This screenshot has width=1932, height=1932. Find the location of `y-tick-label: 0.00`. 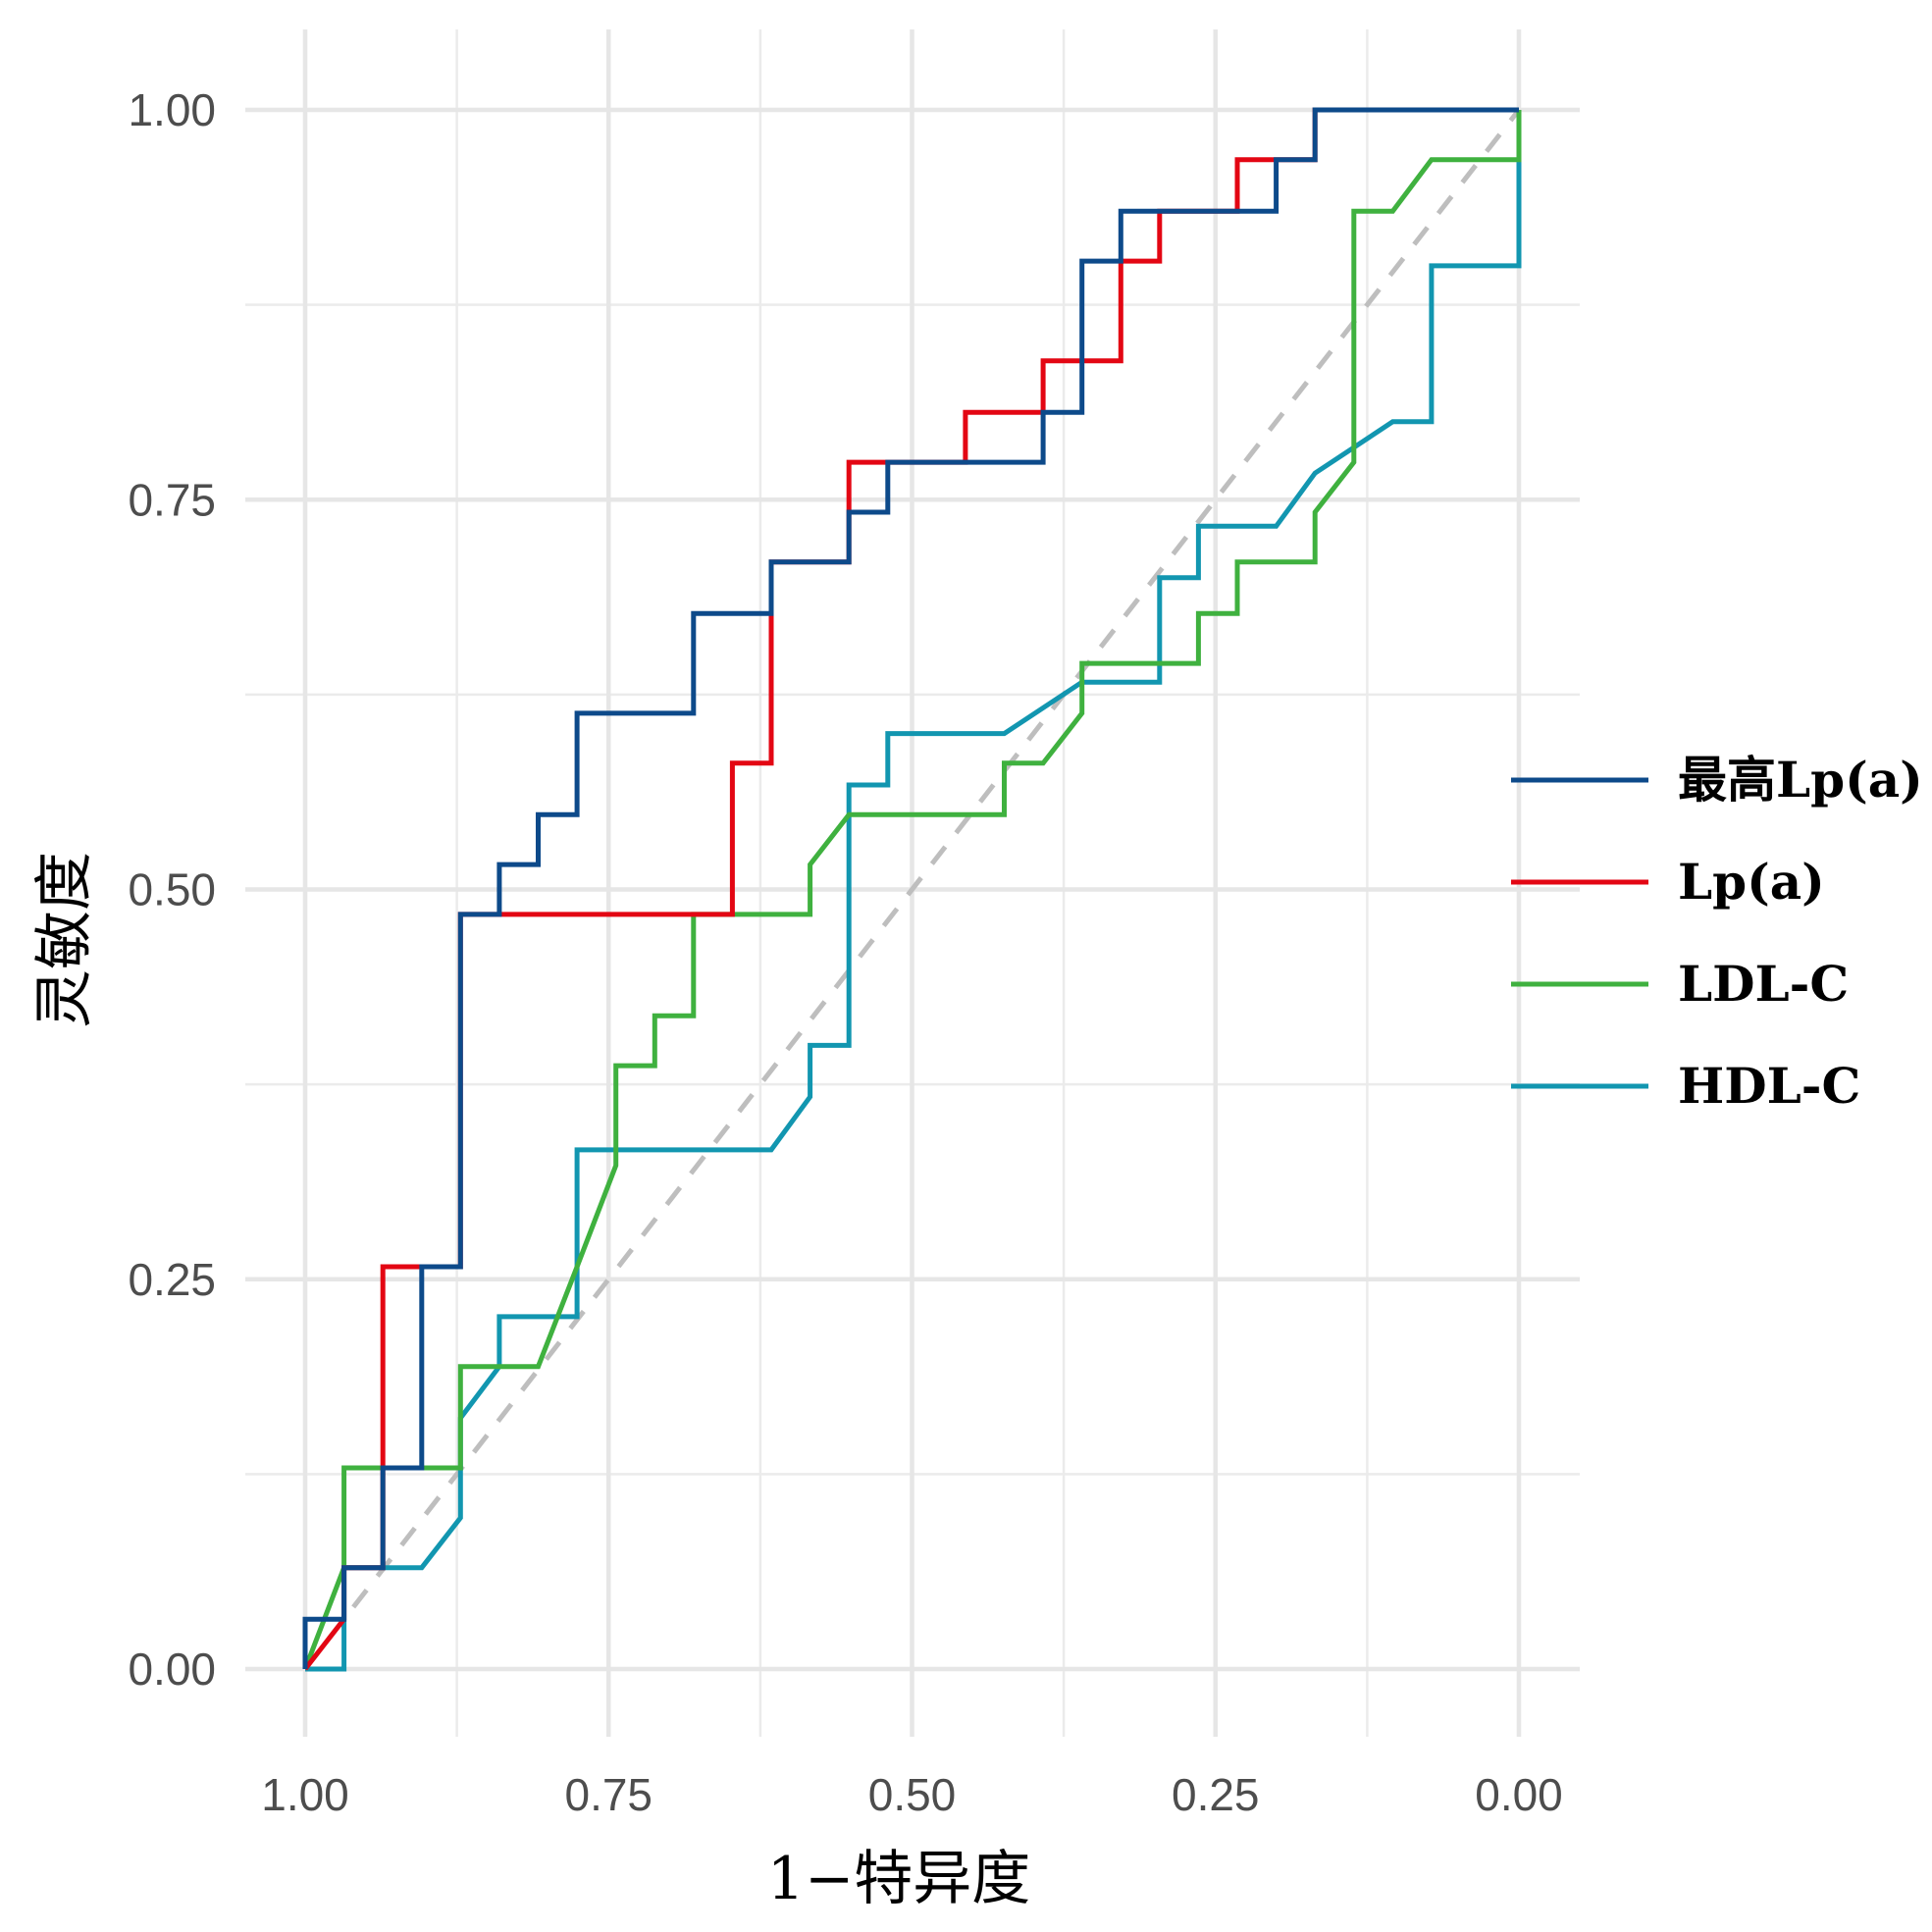

y-tick-label: 0.00 is located at coordinates (172, 1669).